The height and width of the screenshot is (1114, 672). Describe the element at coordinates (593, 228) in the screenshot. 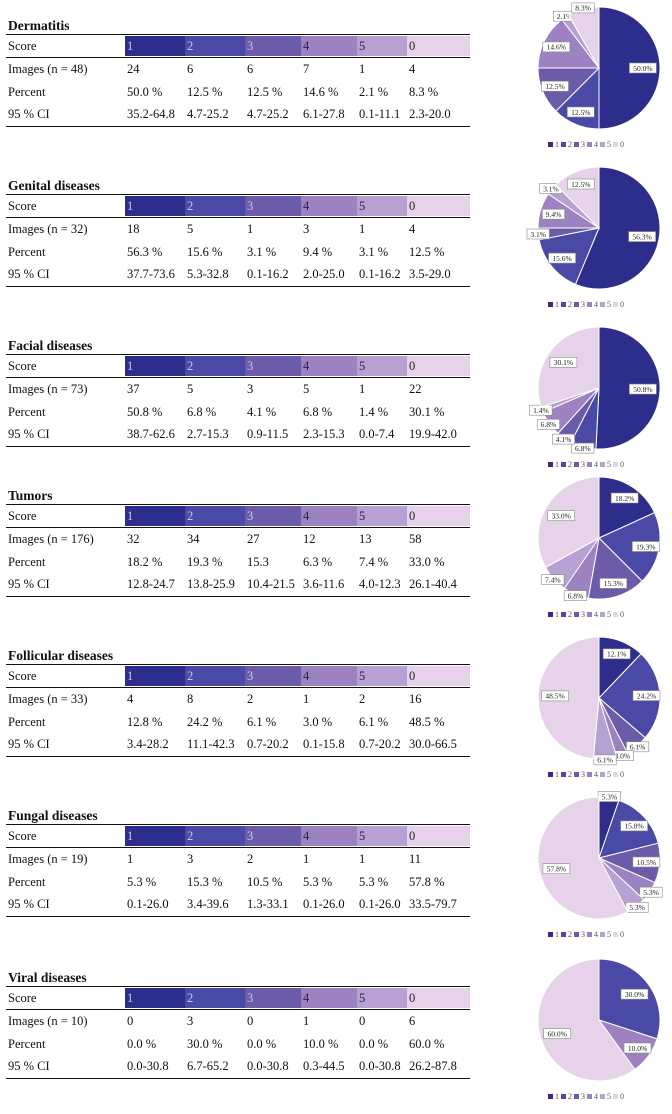

I see `pie-svg: 56.3% 15.6% 3.1% 9.4% 3.1% 12.5%` at that location.